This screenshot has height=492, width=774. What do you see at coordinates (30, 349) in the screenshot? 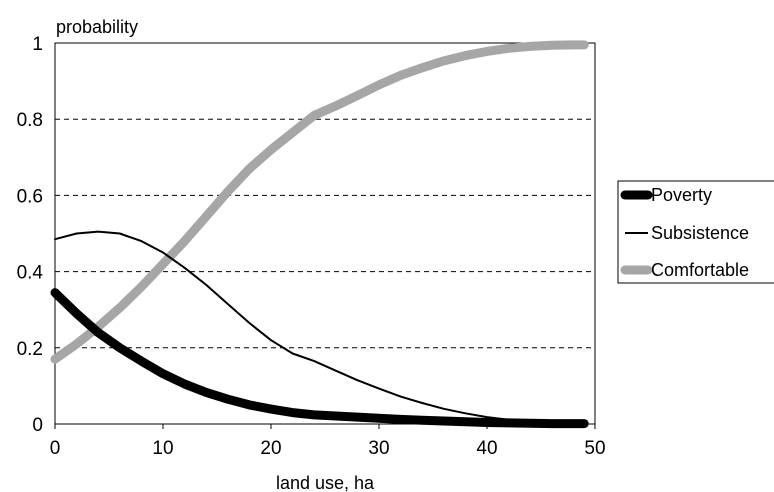
I see `y-tick-label: 0.2` at bounding box center [30, 349].